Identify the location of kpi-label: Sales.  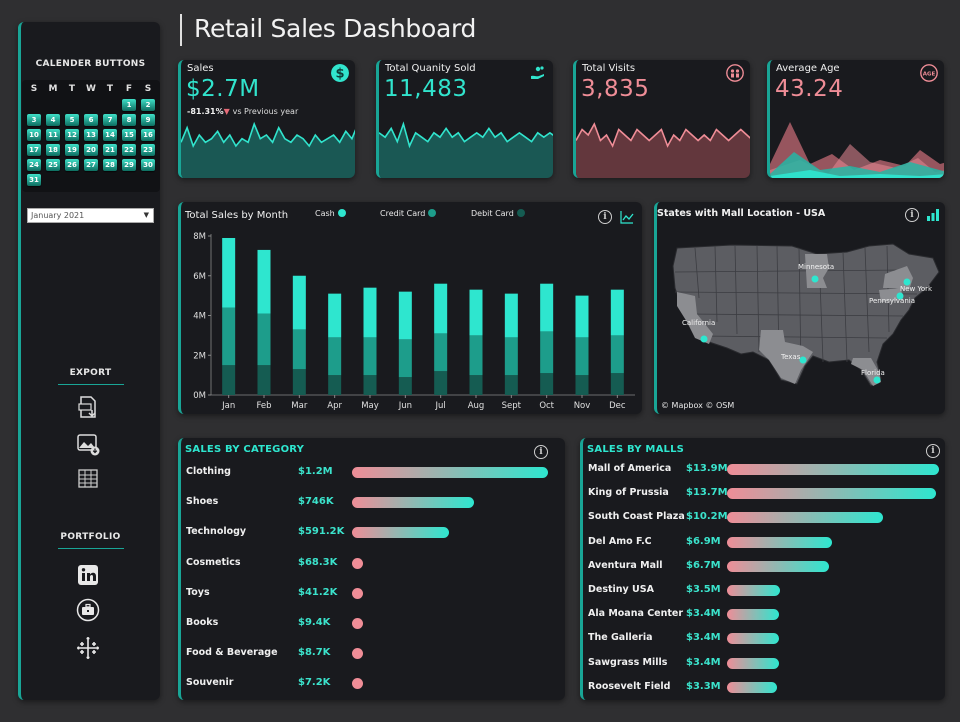
(200, 68).